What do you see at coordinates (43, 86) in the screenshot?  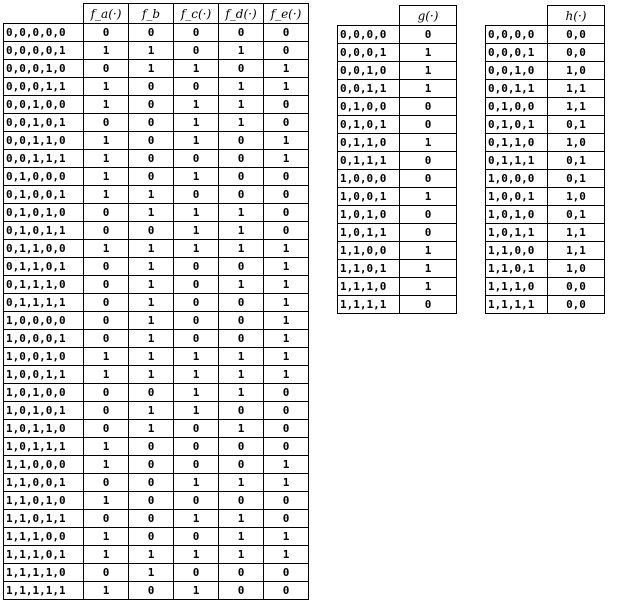 I see `input-cell: 0,0,0,1,1` at bounding box center [43, 86].